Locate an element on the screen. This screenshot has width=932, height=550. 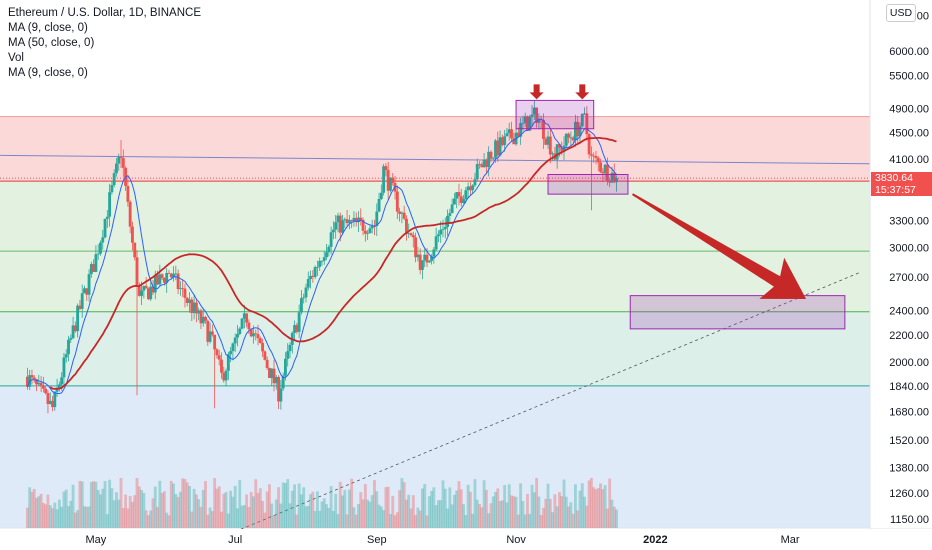
x-tick-label: Nov is located at coordinates (516, 540).